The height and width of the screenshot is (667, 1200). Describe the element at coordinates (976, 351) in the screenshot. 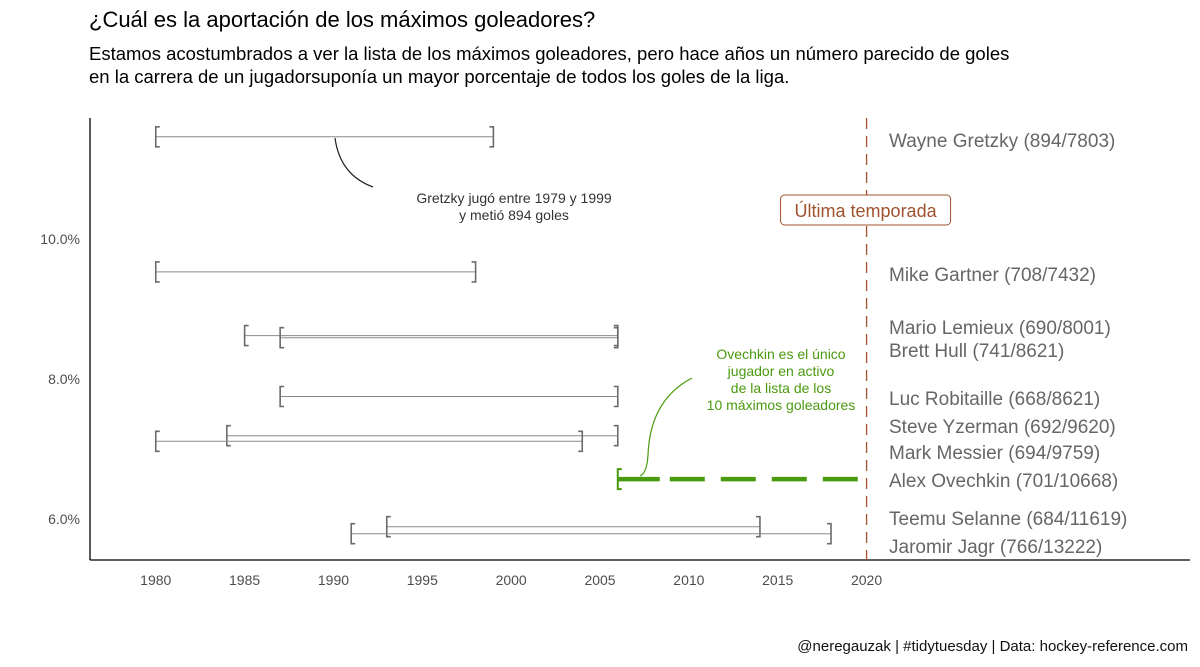

I see `player-label: Brett Hull (741/8621)` at that location.